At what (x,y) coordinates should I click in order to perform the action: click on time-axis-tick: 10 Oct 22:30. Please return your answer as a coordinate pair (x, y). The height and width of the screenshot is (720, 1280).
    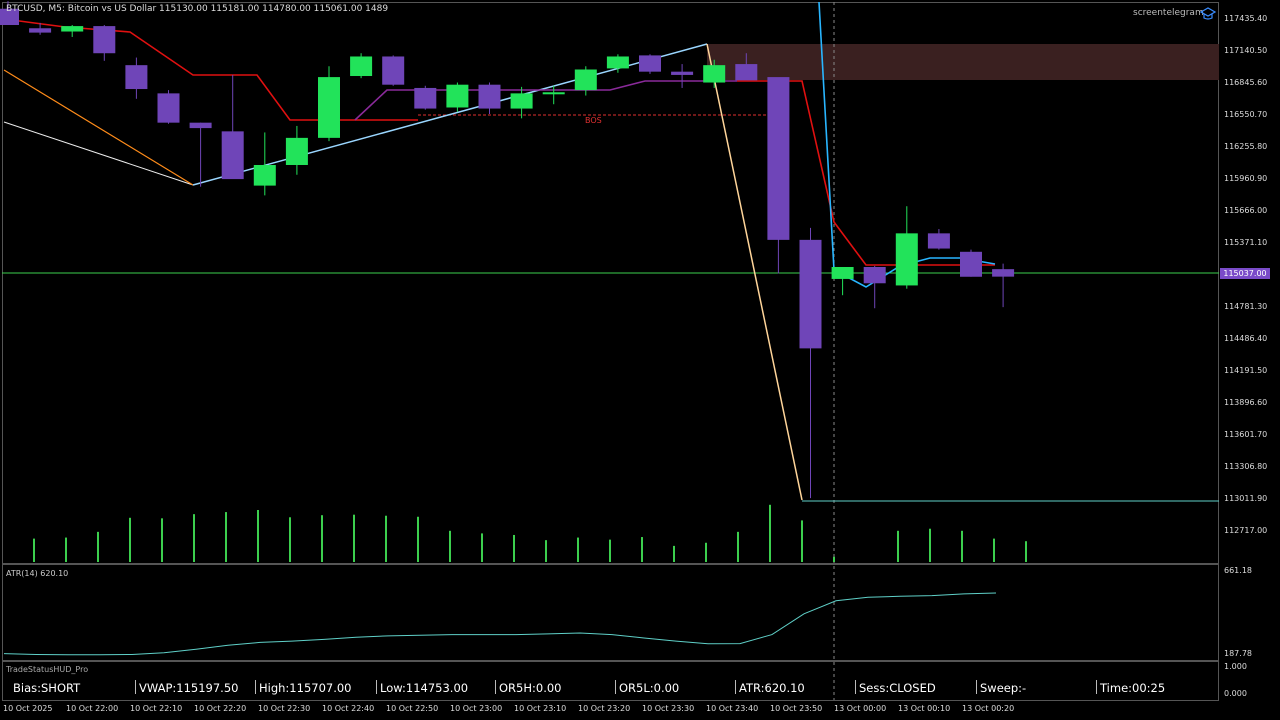
    Looking at the image, I should click on (284, 708).